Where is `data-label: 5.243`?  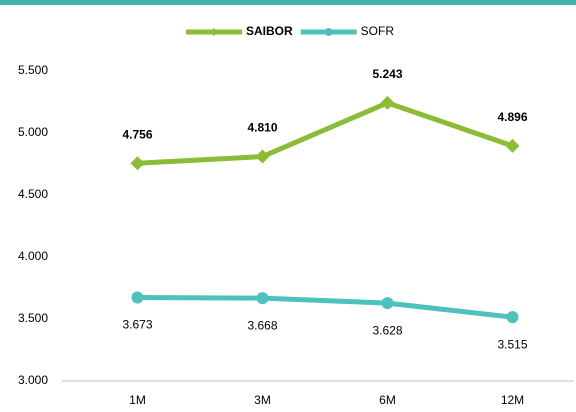
data-label: 5.243 is located at coordinates (387, 74).